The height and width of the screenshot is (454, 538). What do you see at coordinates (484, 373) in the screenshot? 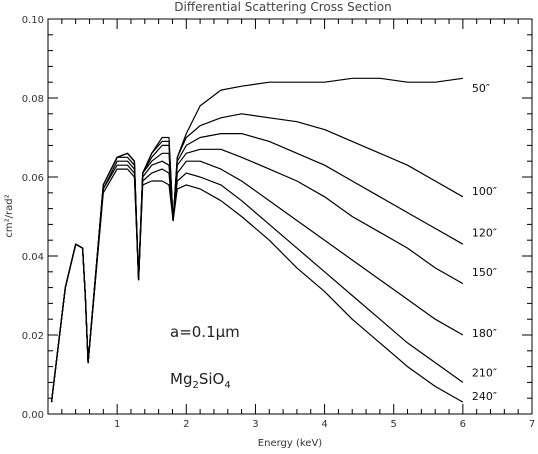
I see `series-label-5: 210″` at bounding box center [484, 373].